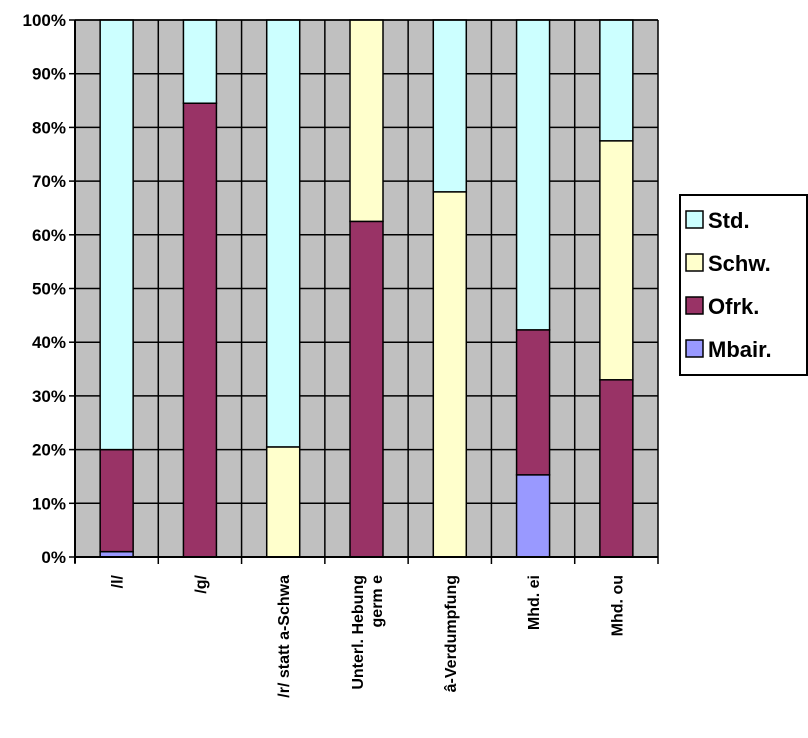 The height and width of the screenshot is (738, 808). I want to click on y-tick-label: 20%, so click(49, 450).